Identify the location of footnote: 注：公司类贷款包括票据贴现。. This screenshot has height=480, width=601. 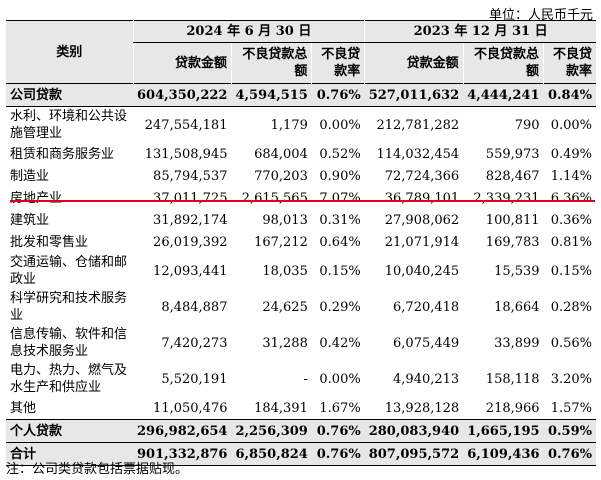
(97, 469).